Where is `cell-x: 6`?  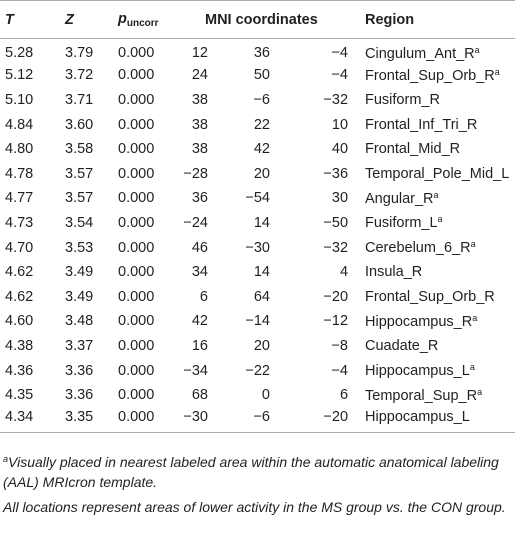
cell-x: 6 is located at coordinates (203, 296).